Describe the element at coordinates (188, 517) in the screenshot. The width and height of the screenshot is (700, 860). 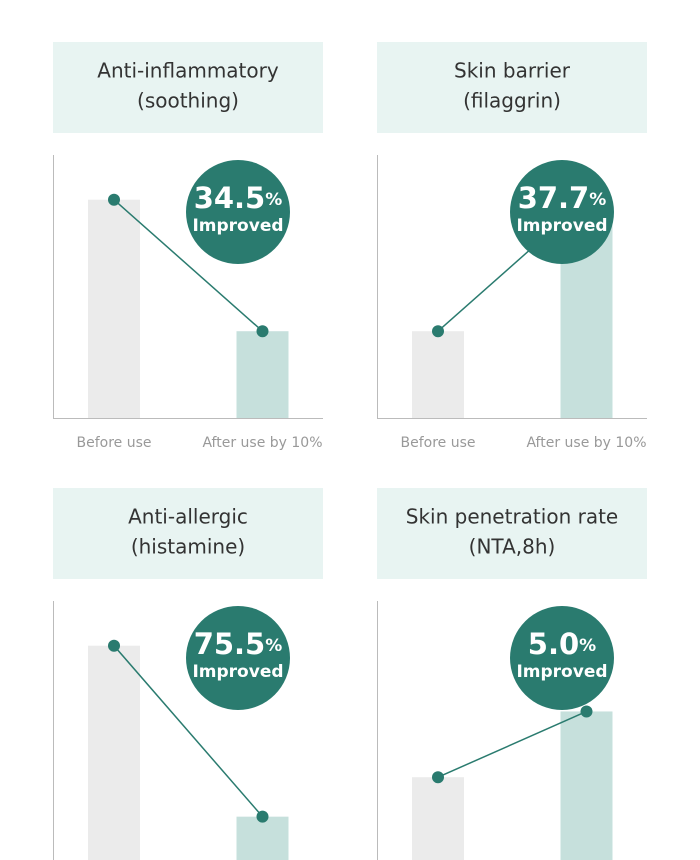
I see `chart-title: Anti-allergic` at that location.